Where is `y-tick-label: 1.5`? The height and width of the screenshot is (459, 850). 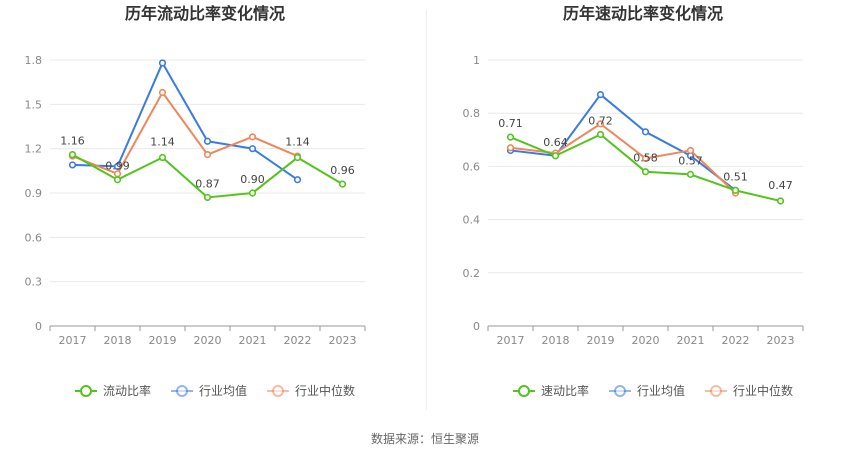
y-tick-label: 1.5 is located at coordinates (34, 104).